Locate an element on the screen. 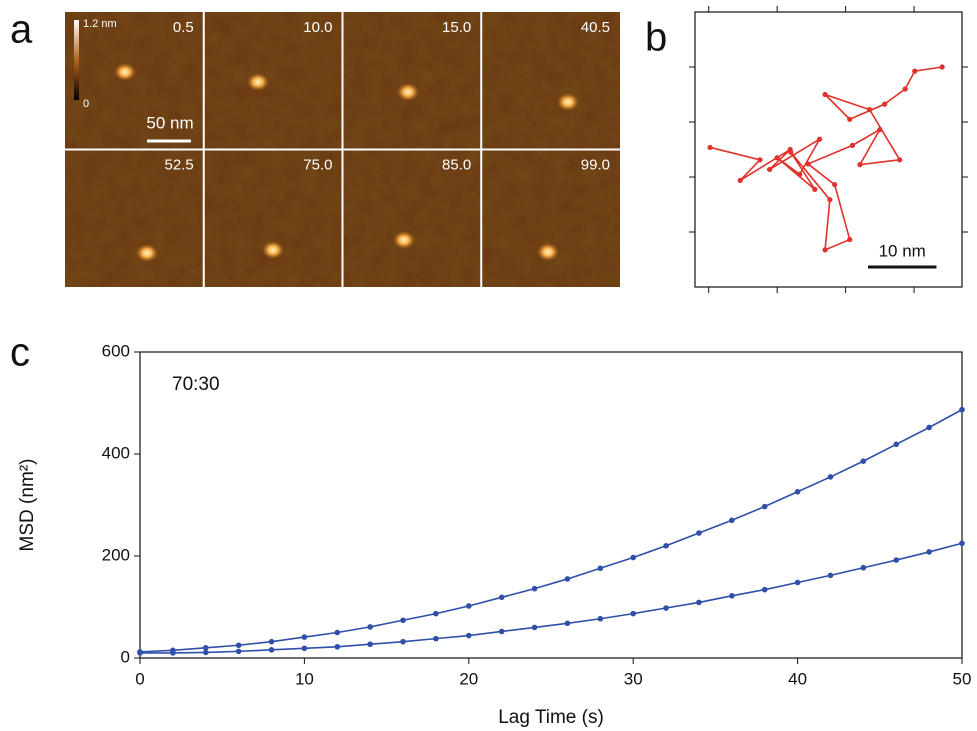  panel-label: a is located at coordinates (21, 30).